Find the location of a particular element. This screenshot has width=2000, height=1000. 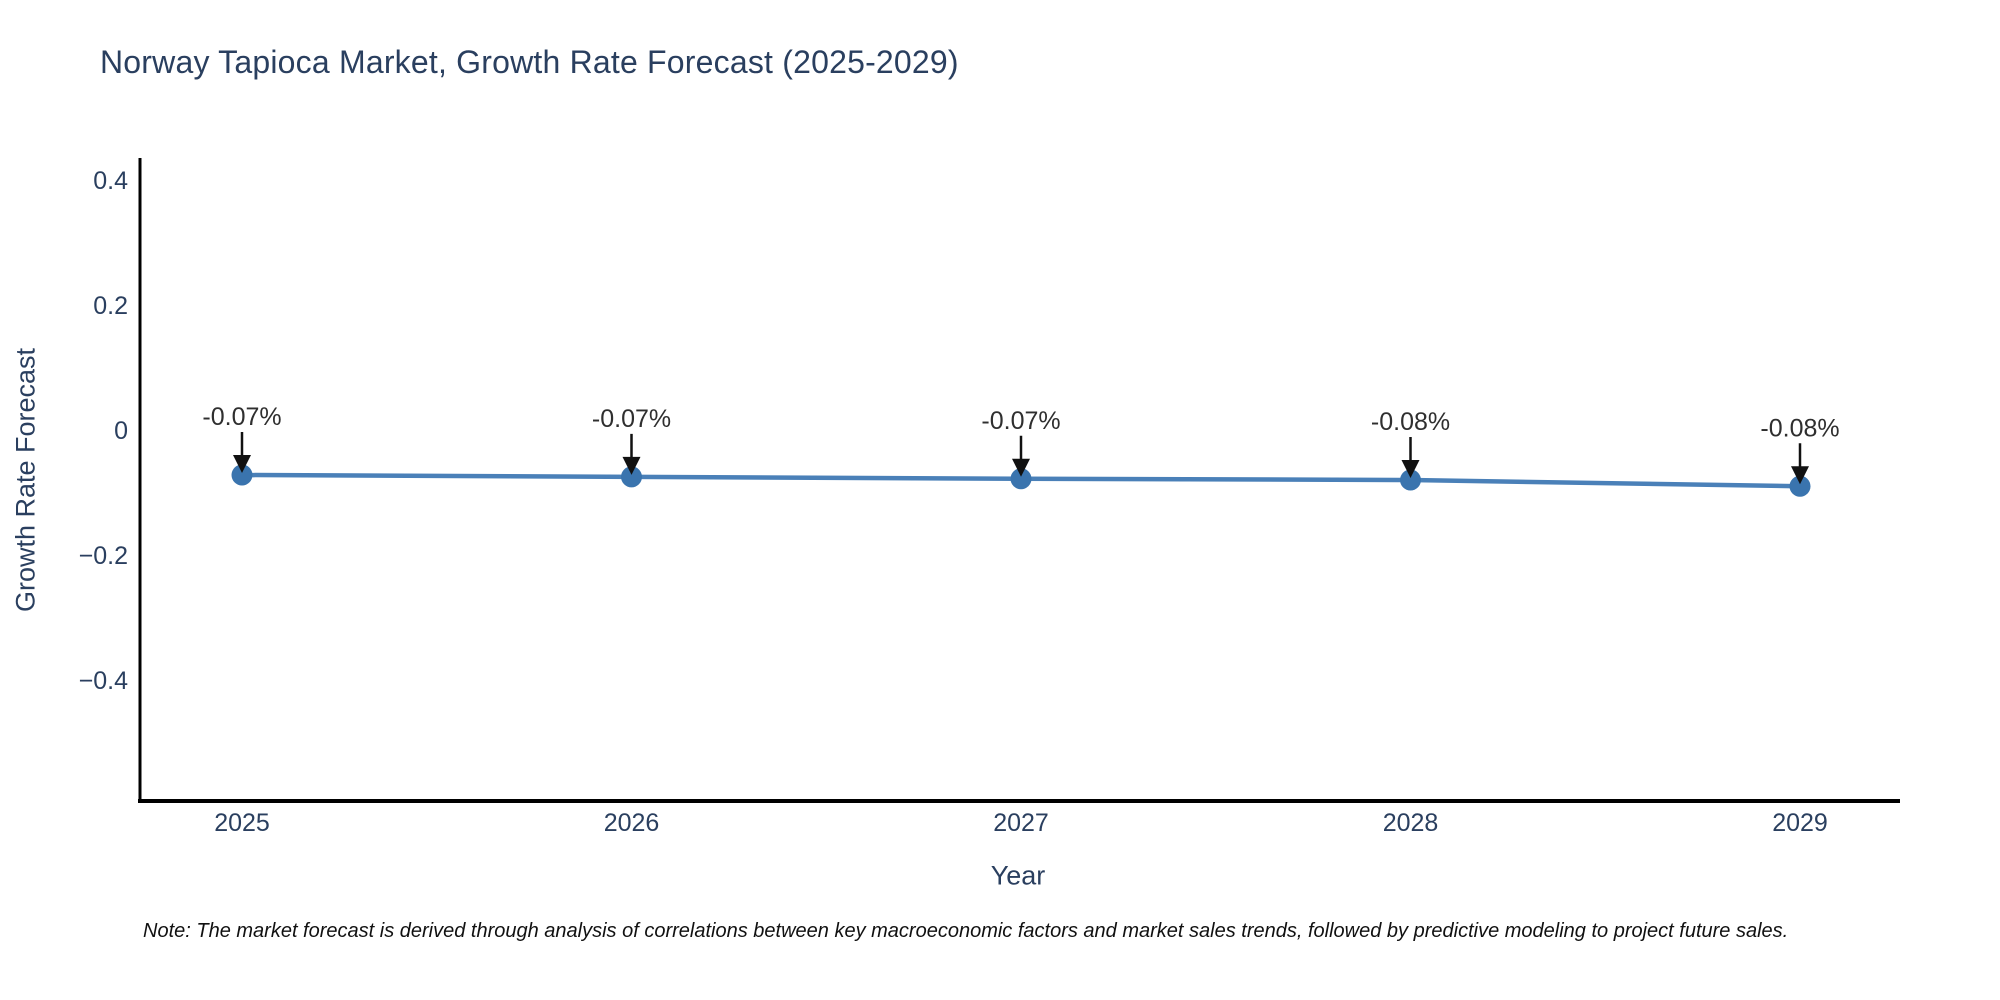

y-tick-label: 0.2 is located at coordinates (110, 306).